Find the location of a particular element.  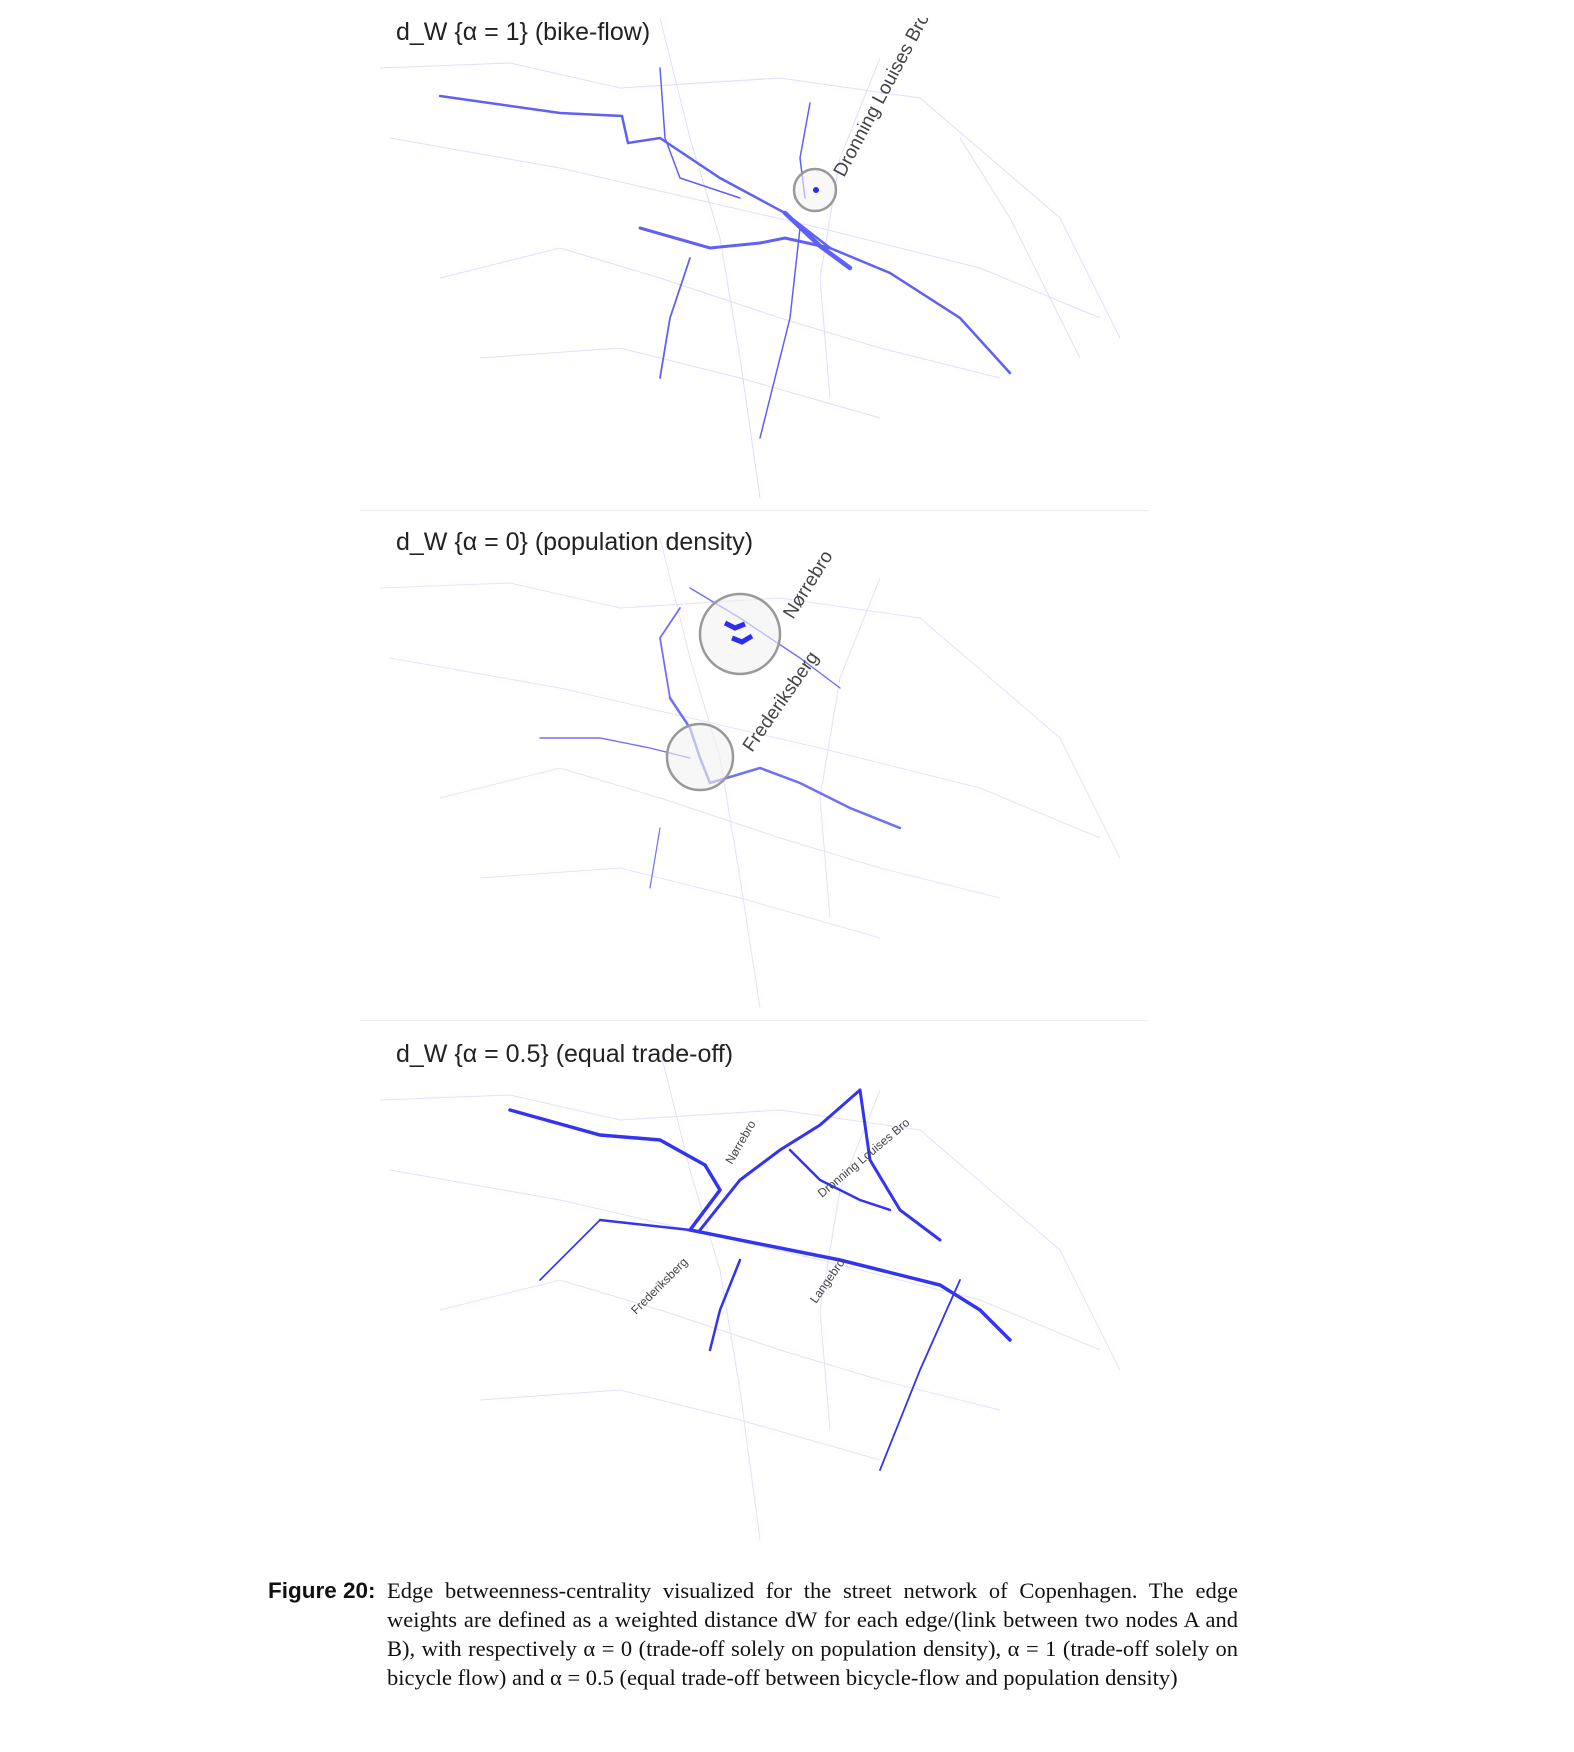

map-bike-flow: Dronning Louises Bro is located at coordinates (750, 258).